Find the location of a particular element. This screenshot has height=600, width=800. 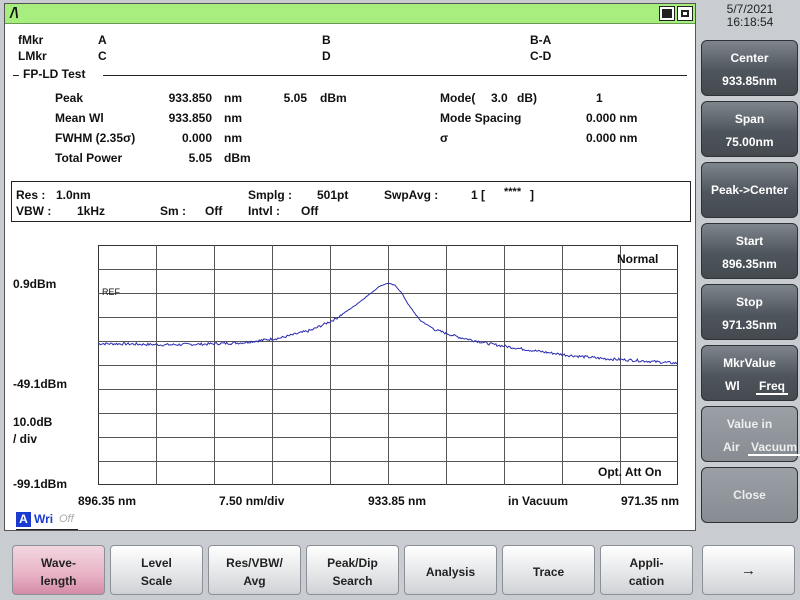

value-in-softkey: Value in Air Vacuum is located at coordinates (750, 434).